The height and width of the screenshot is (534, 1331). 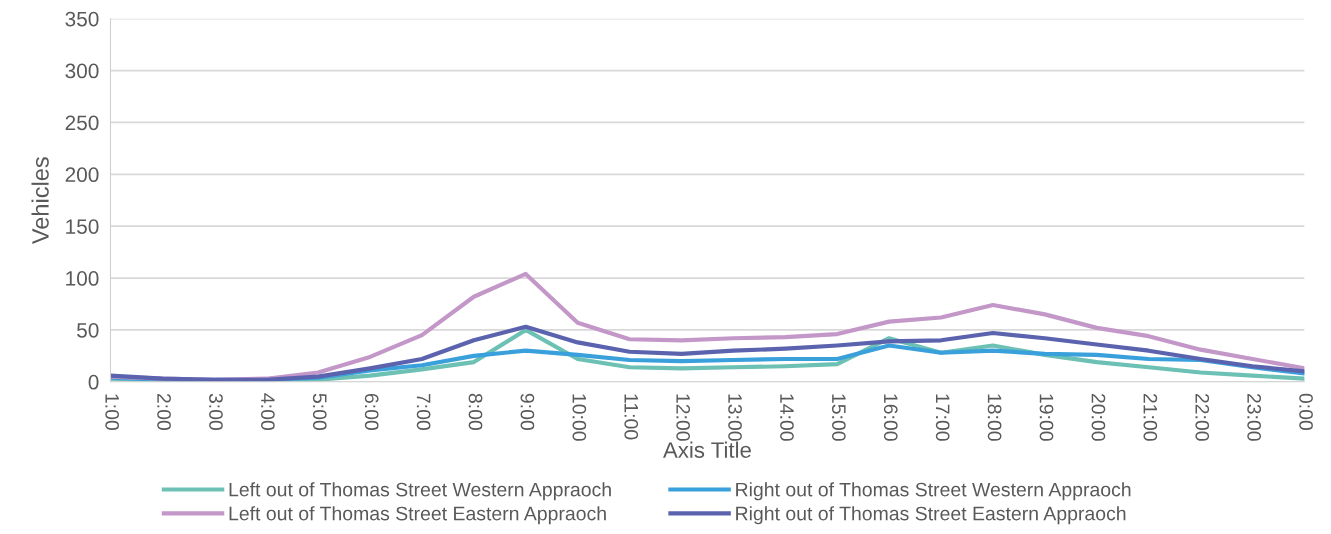 I want to click on x-tick-label: 8:00, so click(x=475, y=411).